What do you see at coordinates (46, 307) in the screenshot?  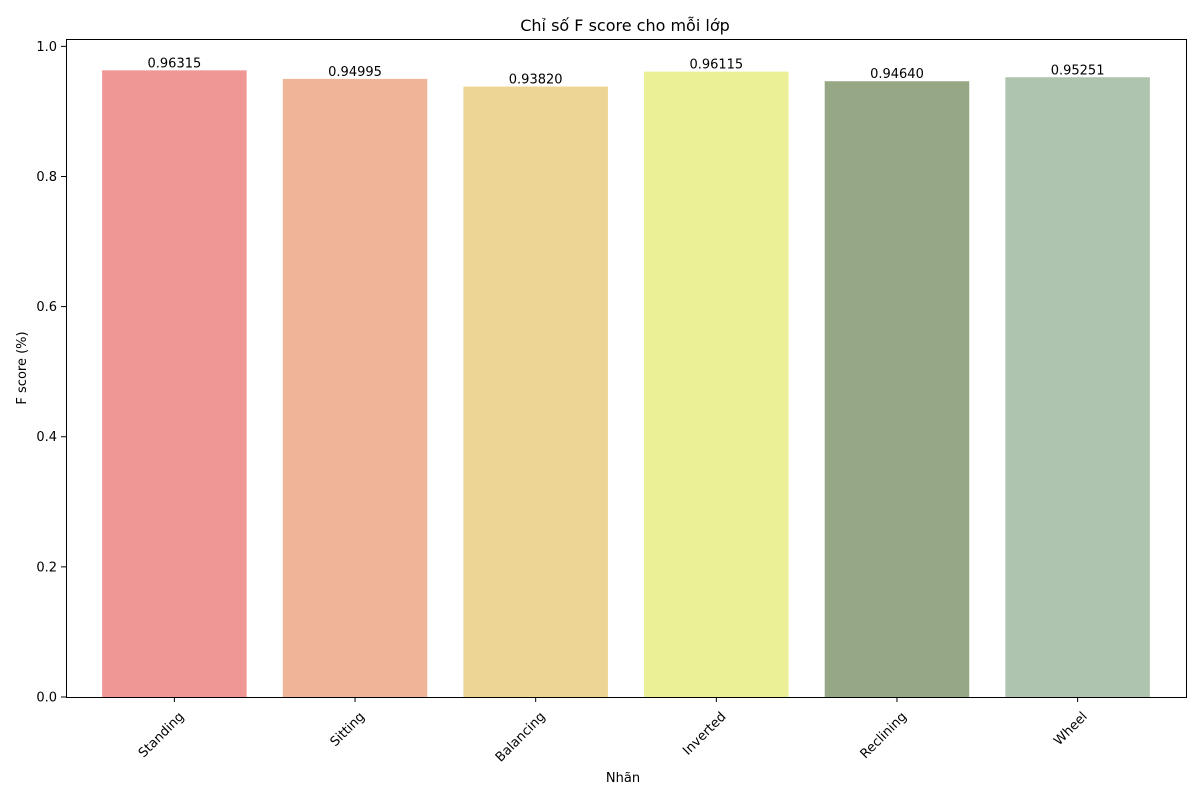 I see `y-tick-label: 0.6` at bounding box center [46, 307].